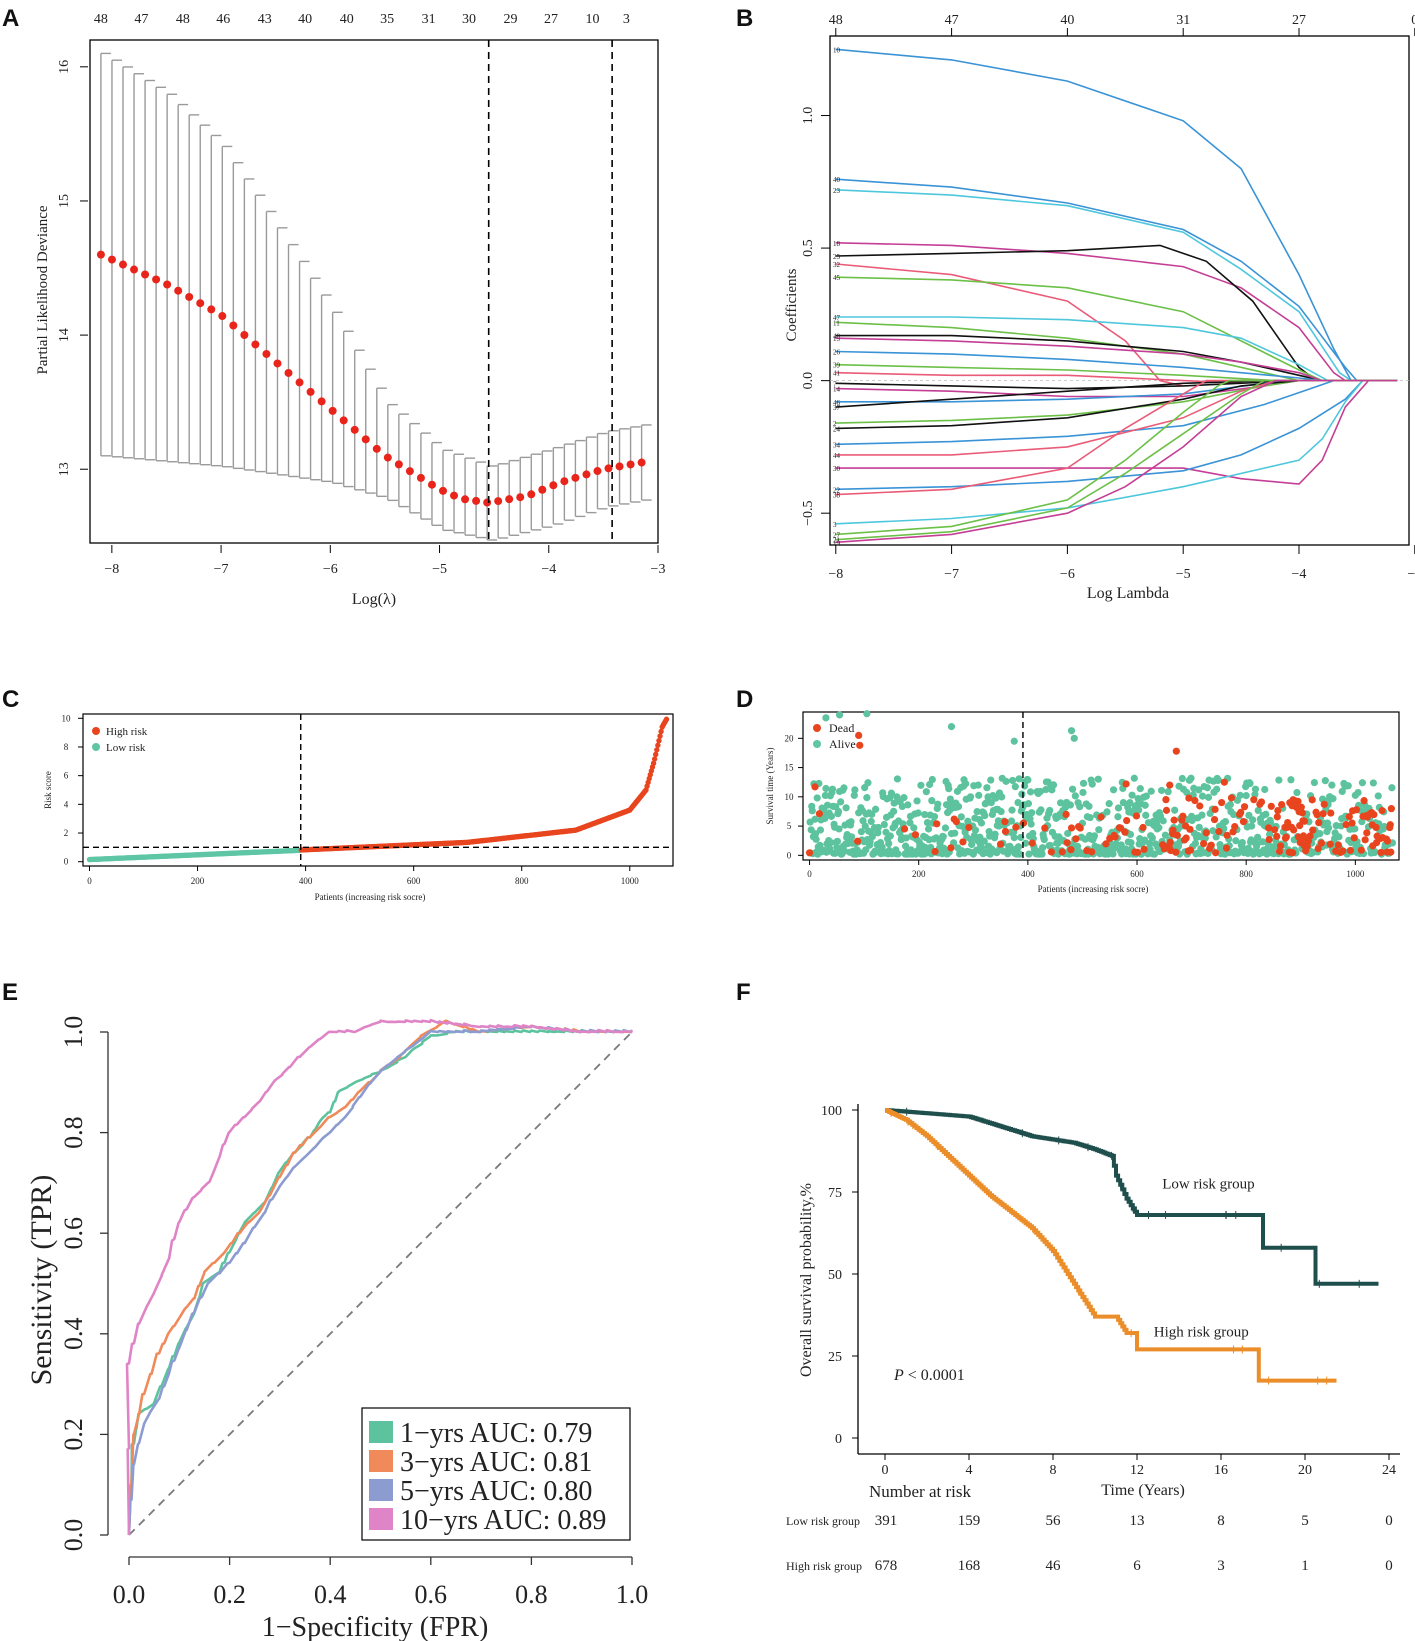 This screenshot has width=1415, height=1641. Describe the element at coordinates (770, 785) in the screenshot. I see `y-axis-label: Survival time (Years)` at that location.